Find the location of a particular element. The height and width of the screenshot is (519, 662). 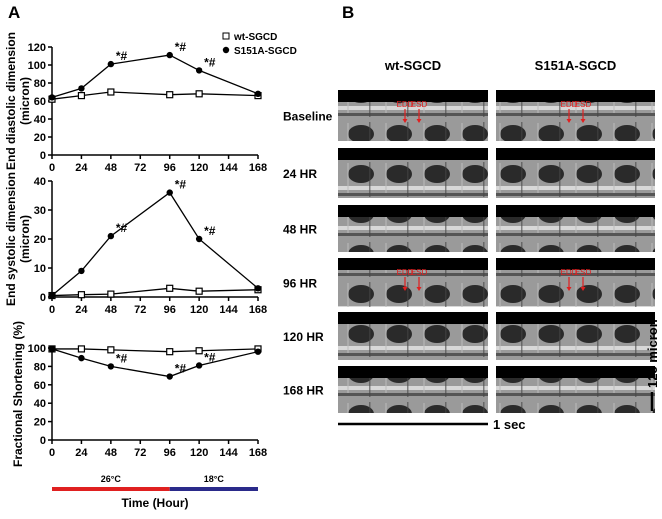

y-tick-label: 10 is located at coordinates (40, 269).